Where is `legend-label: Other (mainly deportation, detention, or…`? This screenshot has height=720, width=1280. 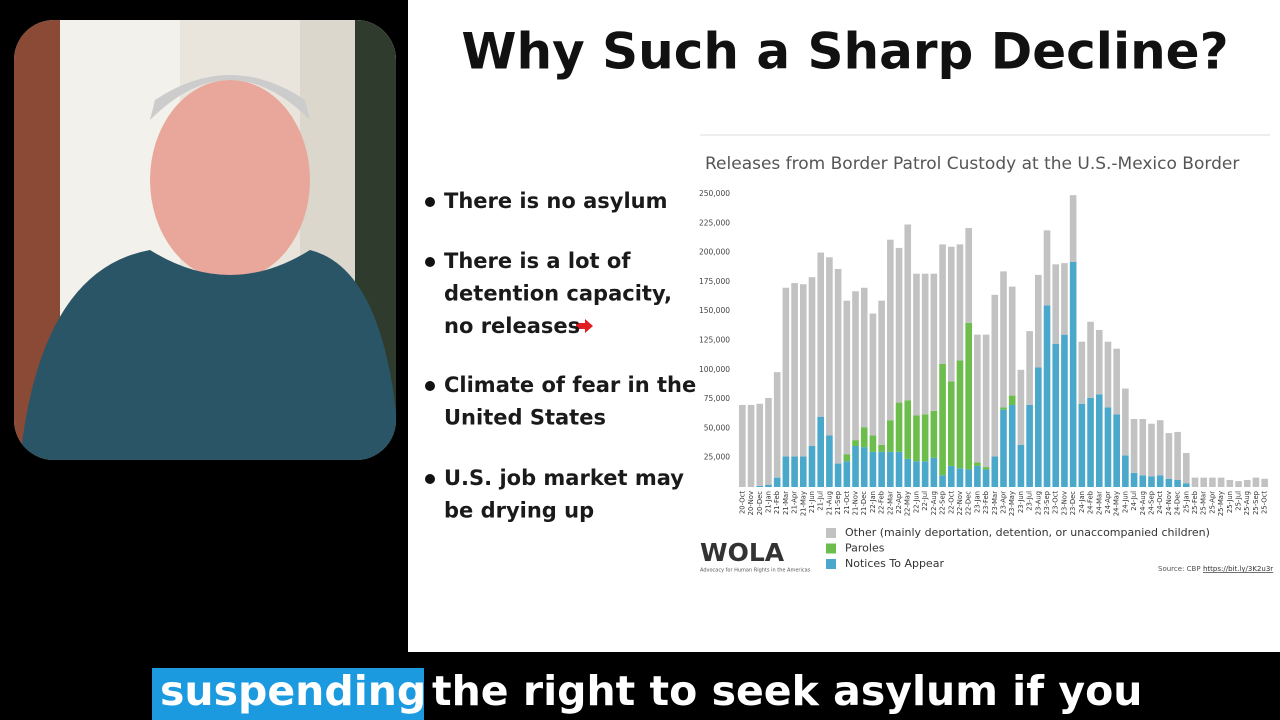
legend-label: Other (mainly deportation, detention, or… is located at coordinates (1027, 532).